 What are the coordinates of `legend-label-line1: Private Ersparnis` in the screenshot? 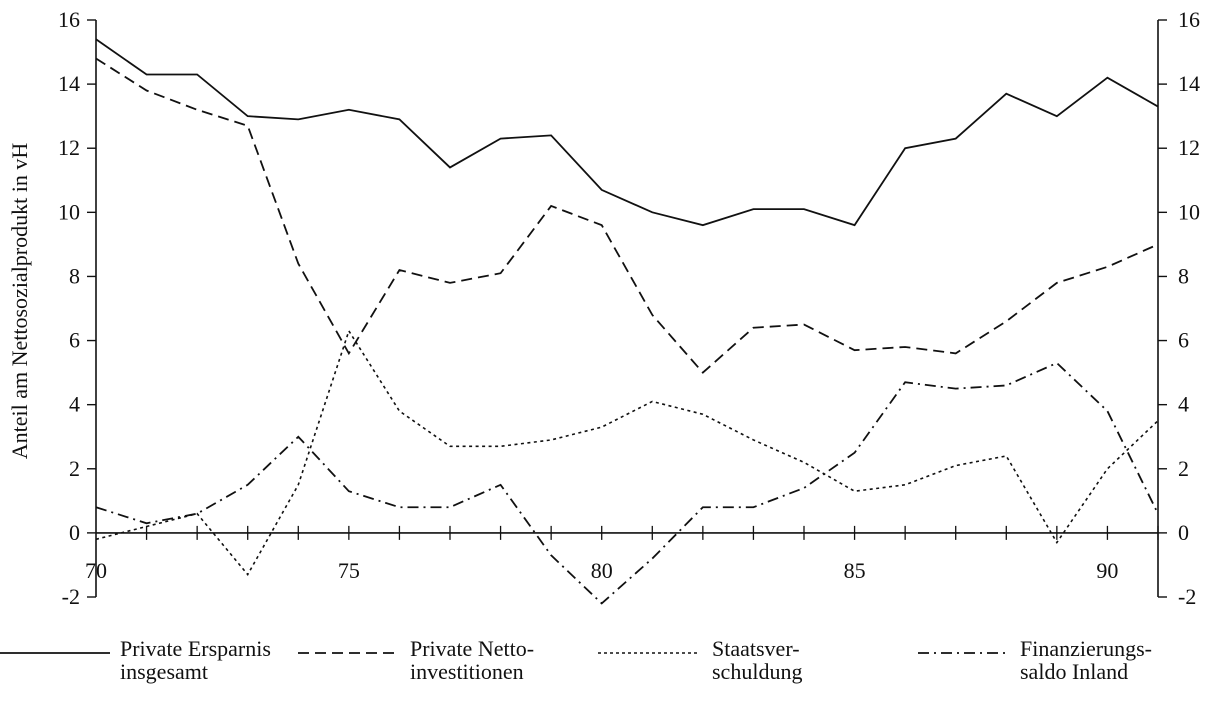 It's located at (195, 648).